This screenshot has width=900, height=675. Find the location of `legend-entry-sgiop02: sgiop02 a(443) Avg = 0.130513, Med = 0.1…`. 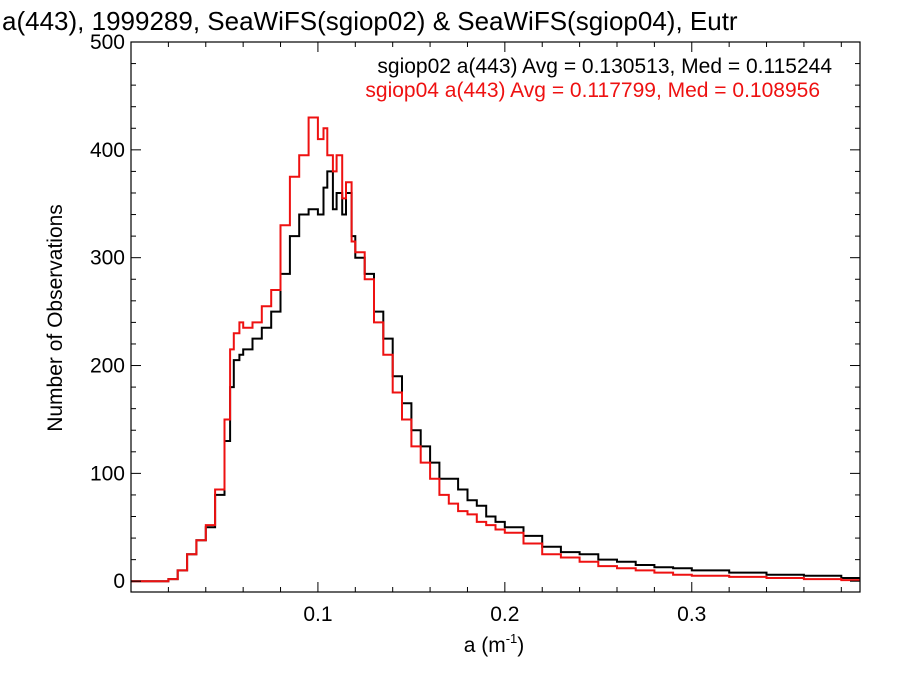

legend-entry-sgiop02: sgiop02 a(443) Avg = 0.130513, Med = 0.1… is located at coordinates (604, 66).